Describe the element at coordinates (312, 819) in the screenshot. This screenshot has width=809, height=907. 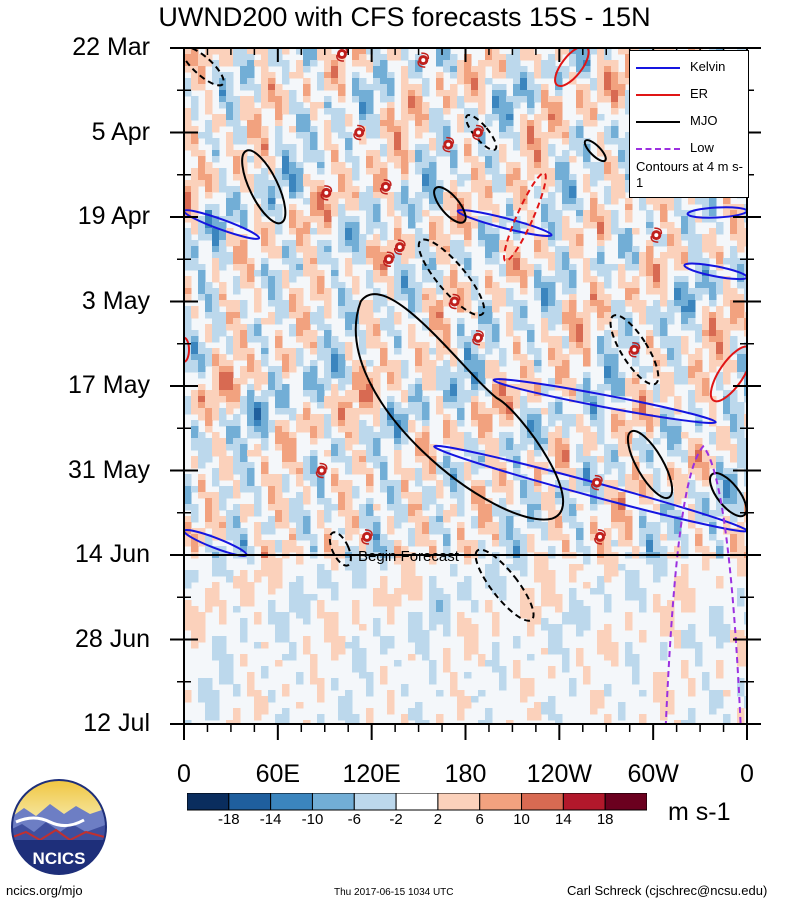
I see `colorbar-label: -10` at that location.